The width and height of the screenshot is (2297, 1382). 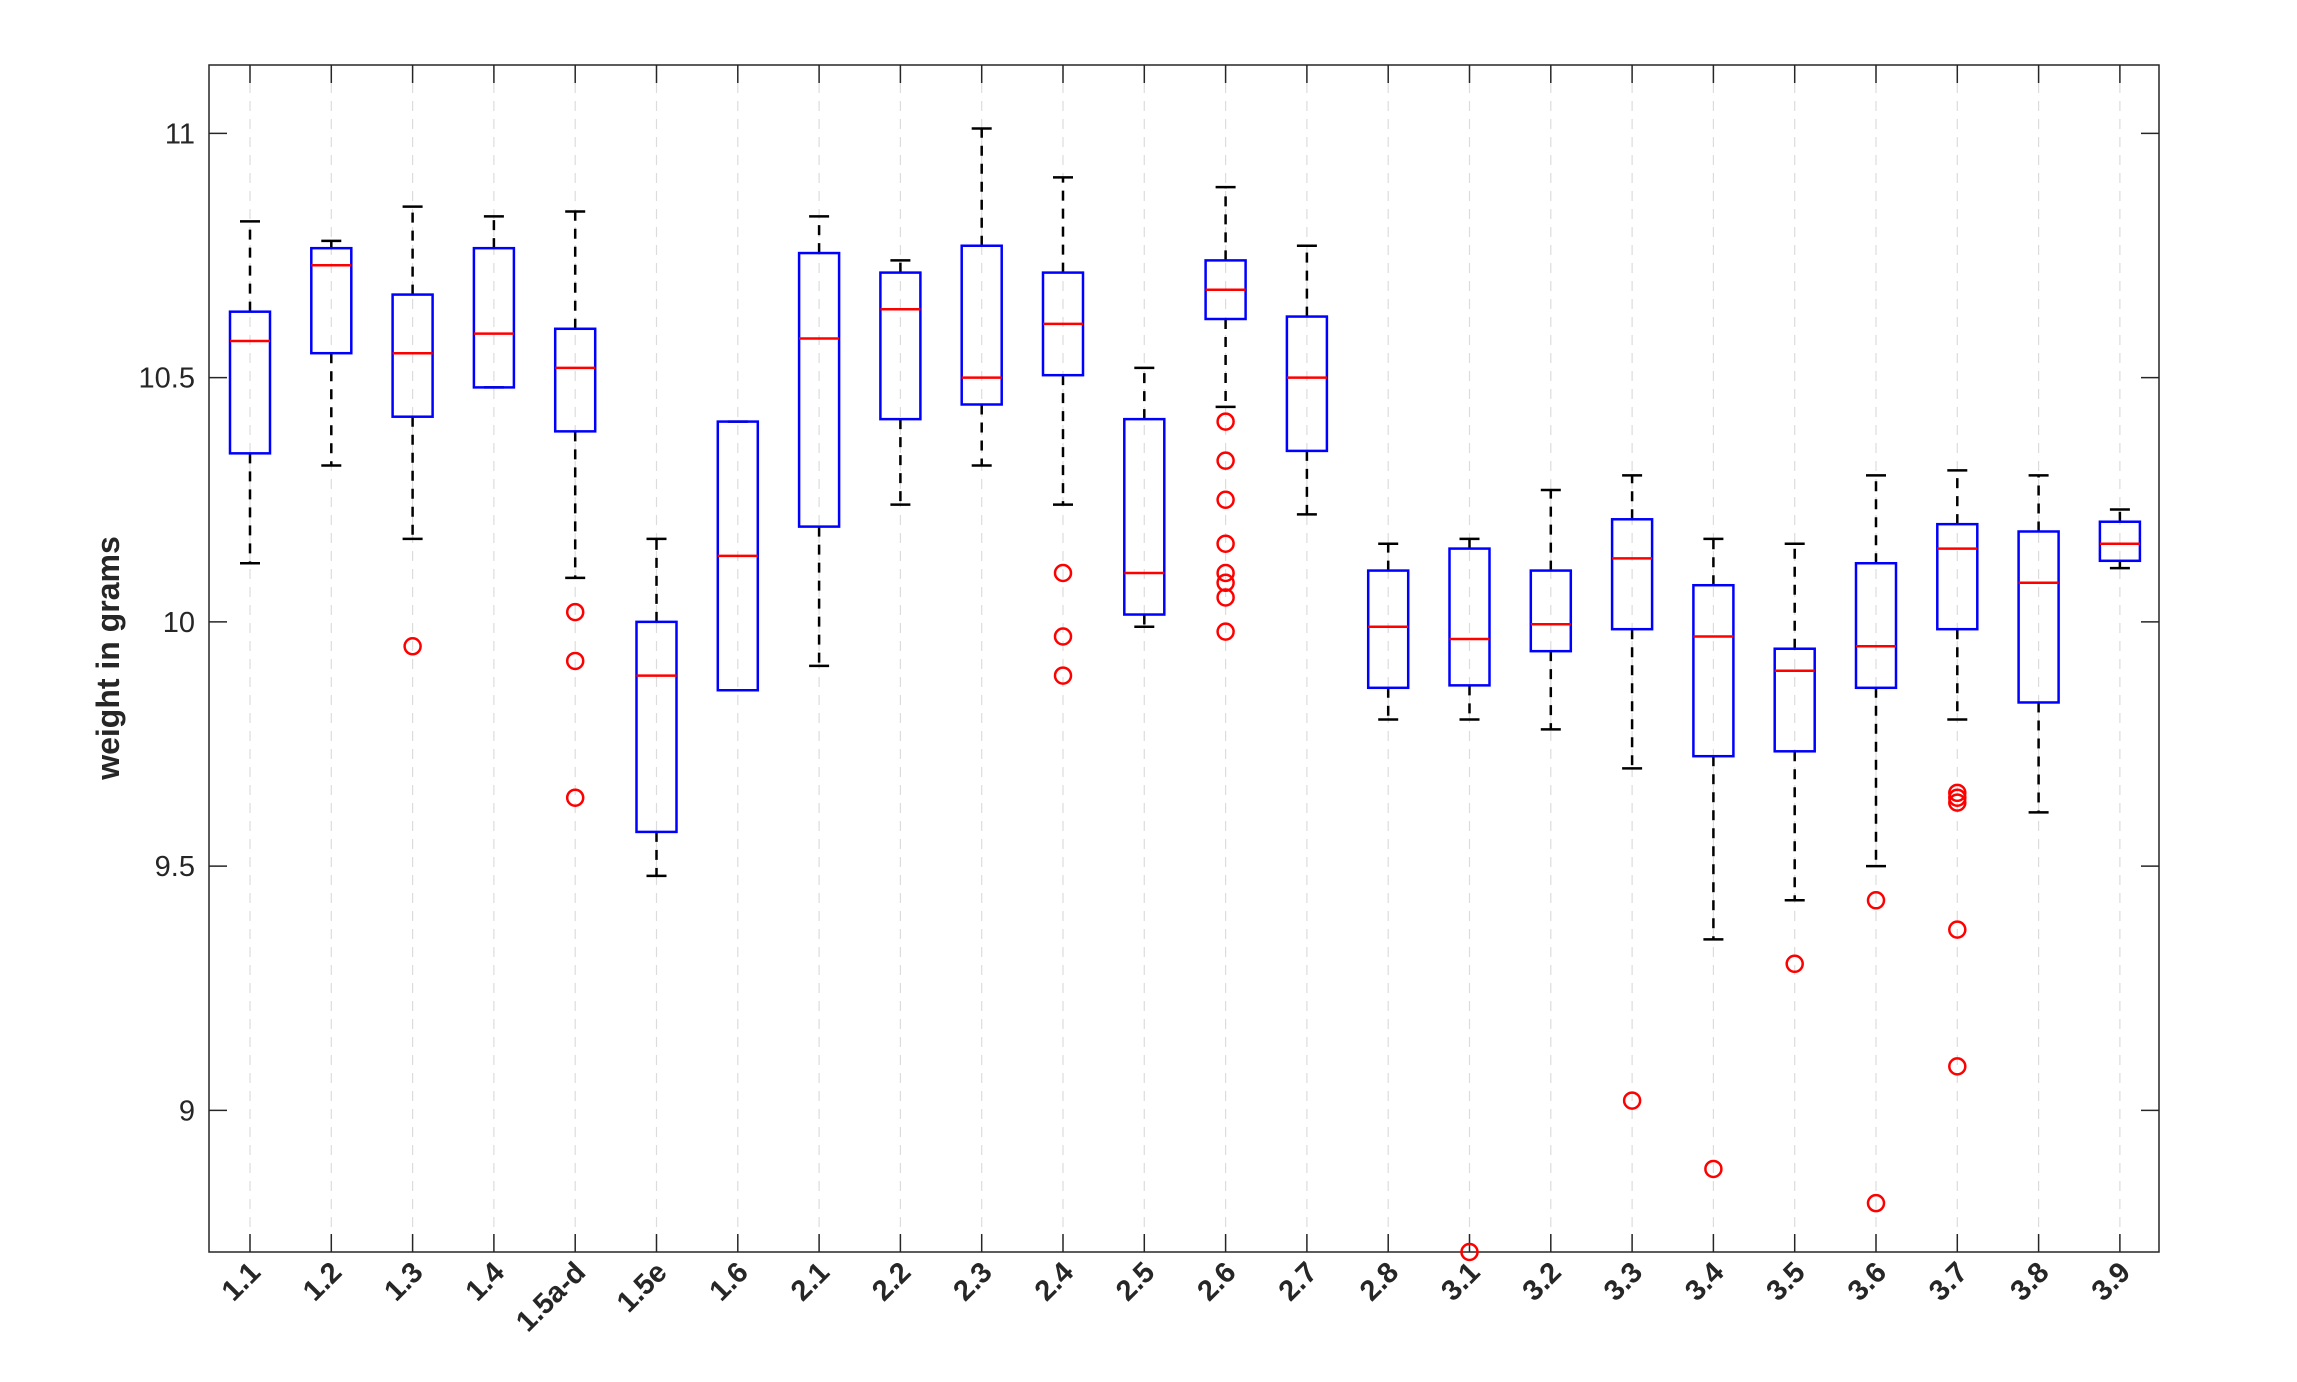 What do you see at coordinates (175, 867) in the screenshot?
I see `y-tick-label: 9.5` at bounding box center [175, 867].